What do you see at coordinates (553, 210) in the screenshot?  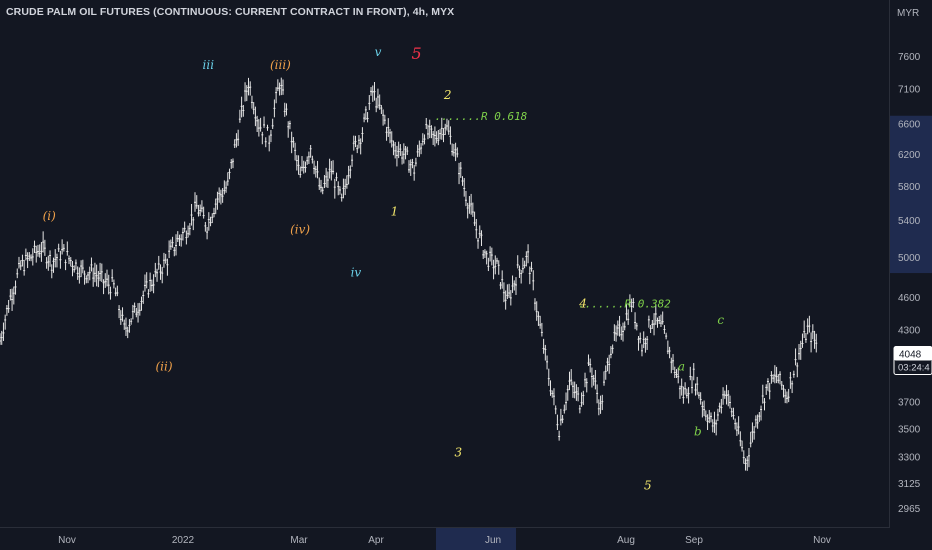 I see `fib-levels: .......R 0.618 .......R 0.382` at bounding box center [553, 210].